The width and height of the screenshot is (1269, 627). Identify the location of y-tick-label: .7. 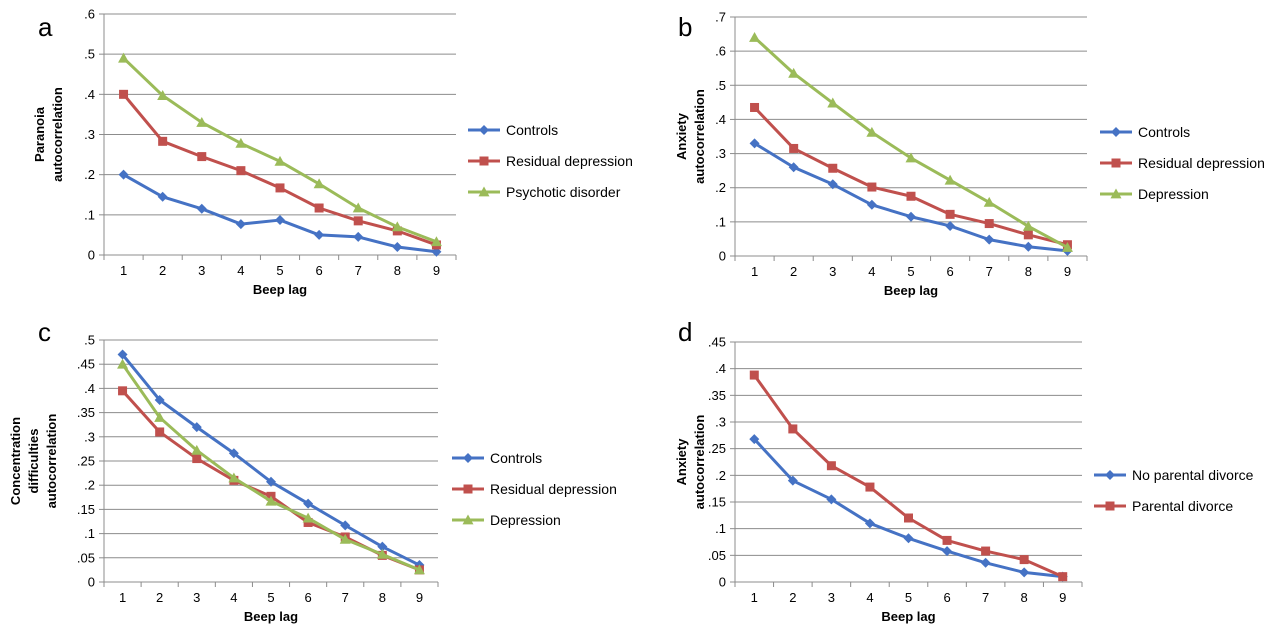
(720, 17).